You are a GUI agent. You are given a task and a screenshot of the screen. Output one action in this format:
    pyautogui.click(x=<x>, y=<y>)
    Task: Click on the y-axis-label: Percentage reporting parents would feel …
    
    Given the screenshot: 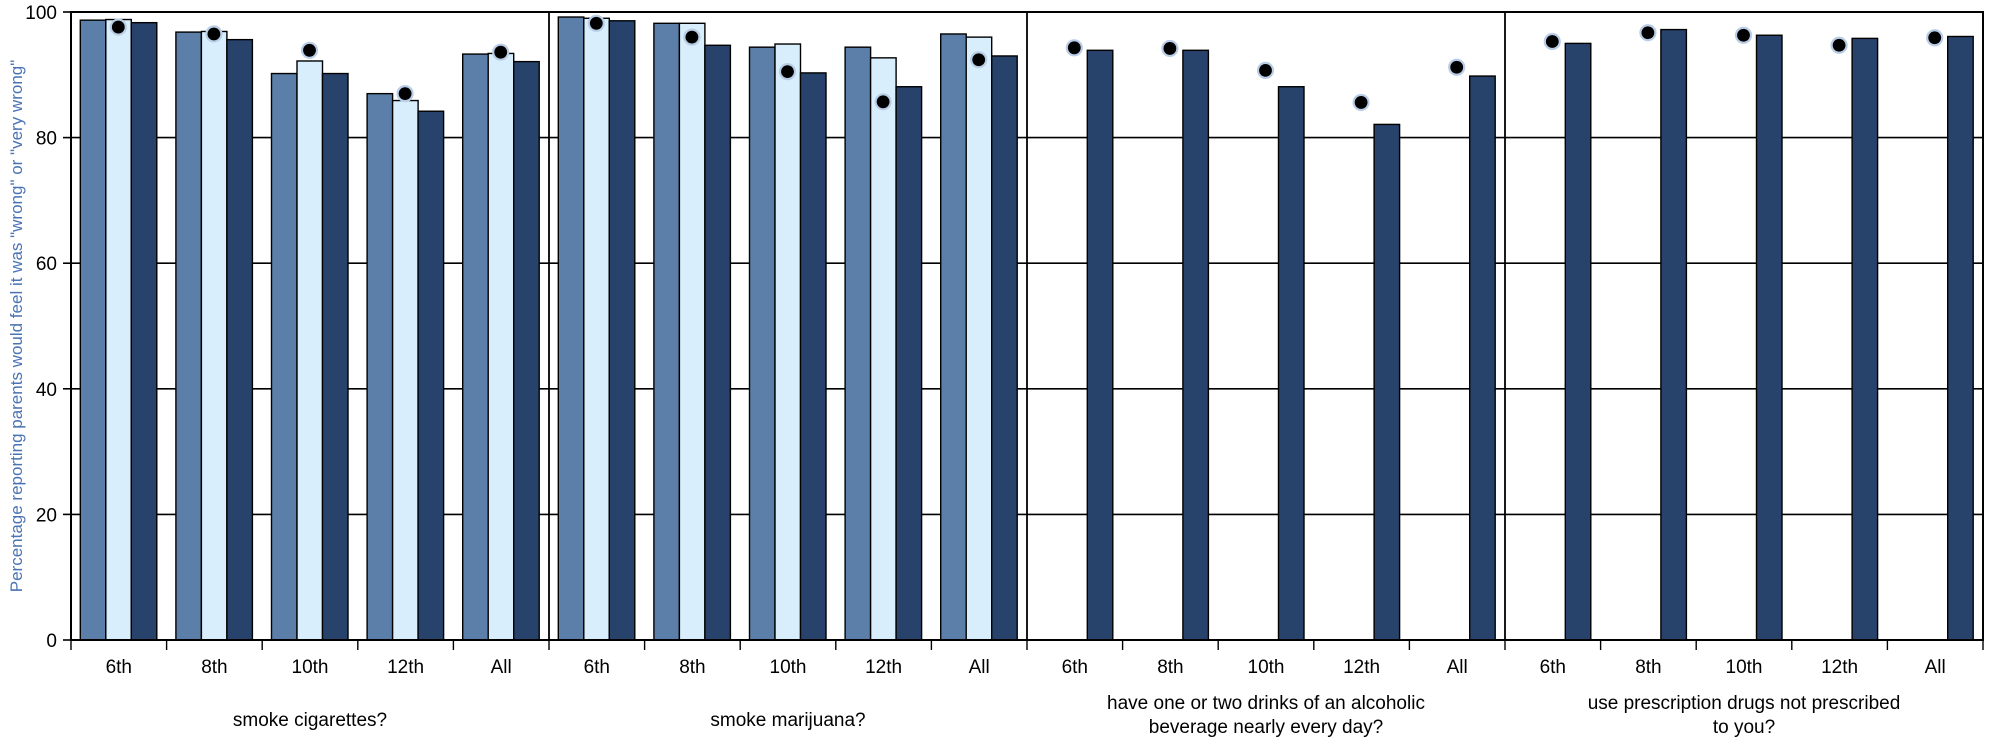 What is the action you would take?
    pyautogui.click(x=16, y=326)
    